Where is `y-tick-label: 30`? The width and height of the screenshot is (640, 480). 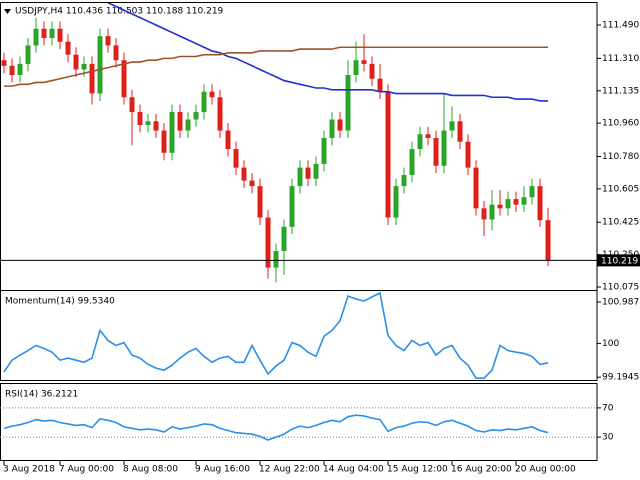 y-tick-label: 30 is located at coordinates (608, 438).